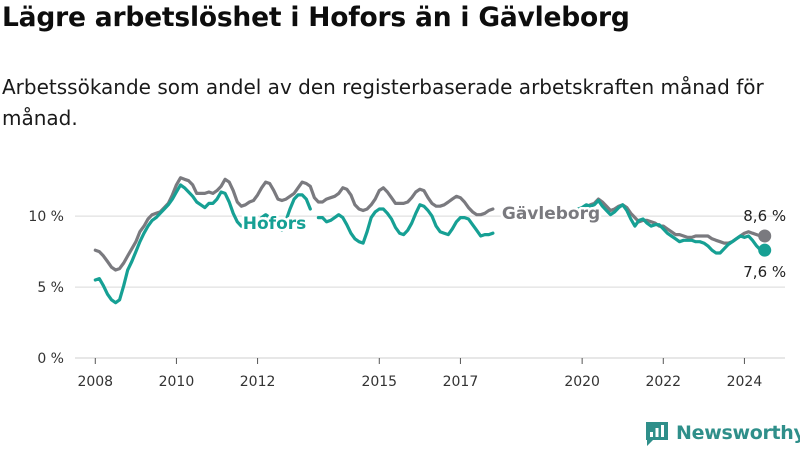 The height and width of the screenshot is (450, 800). What do you see at coordinates (745, 382) in the screenshot?
I see `x-tick-label: 2024` at bounding box center [745, 382].